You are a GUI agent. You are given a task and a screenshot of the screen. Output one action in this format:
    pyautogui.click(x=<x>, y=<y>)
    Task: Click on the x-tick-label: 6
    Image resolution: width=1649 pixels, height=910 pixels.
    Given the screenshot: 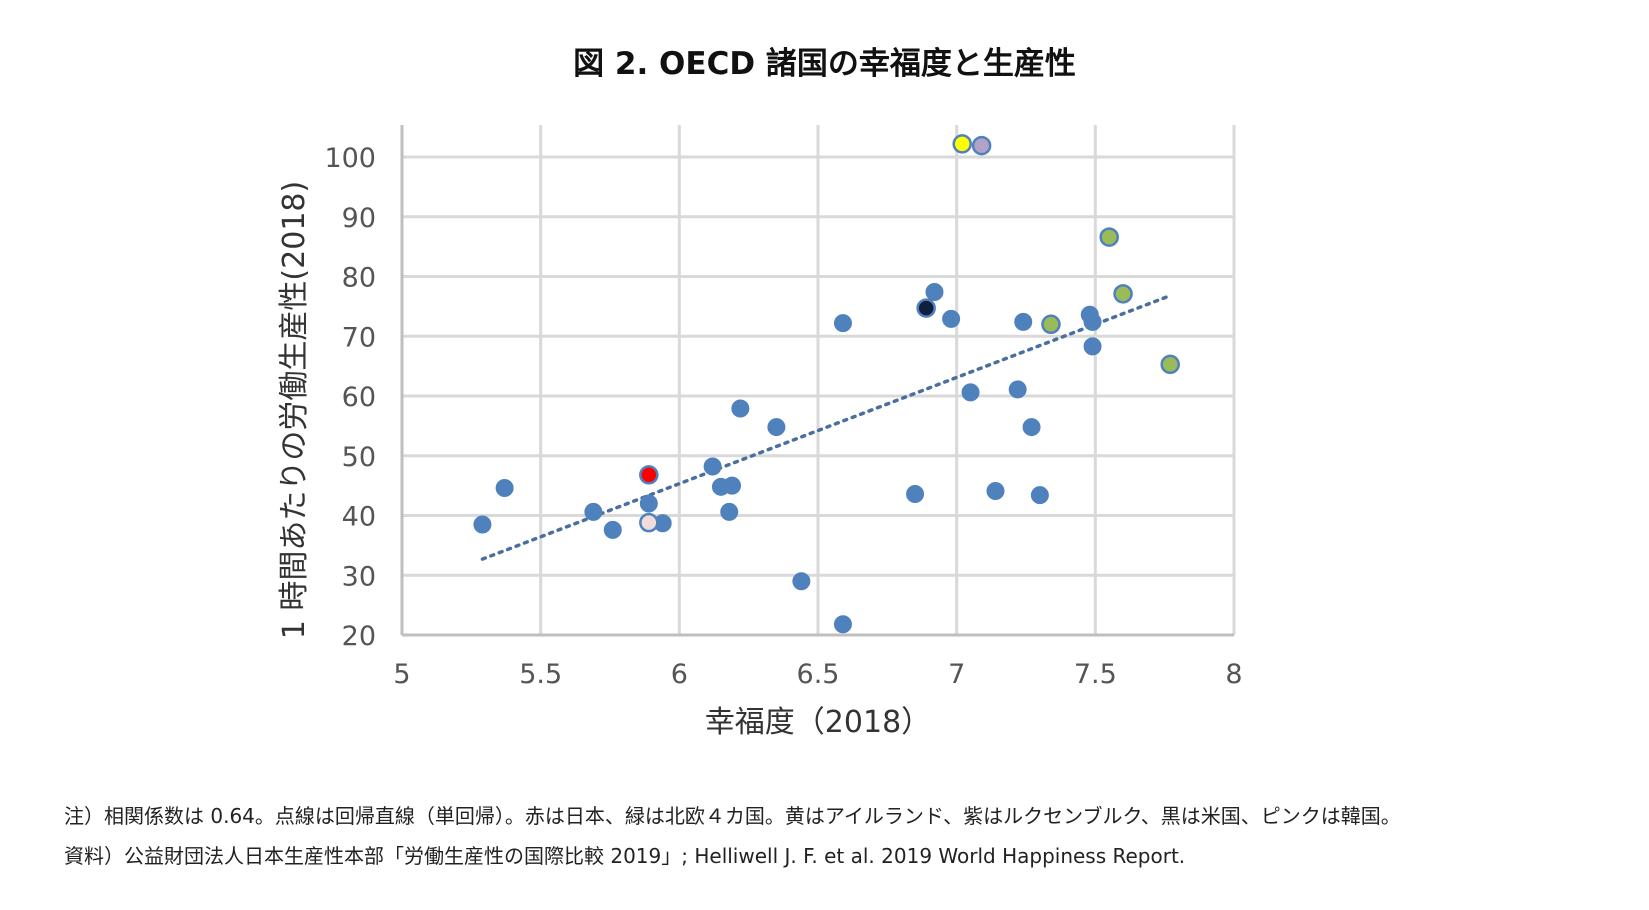 What is the action you would take?
    pyautogui.click(x=679, y=674)
    